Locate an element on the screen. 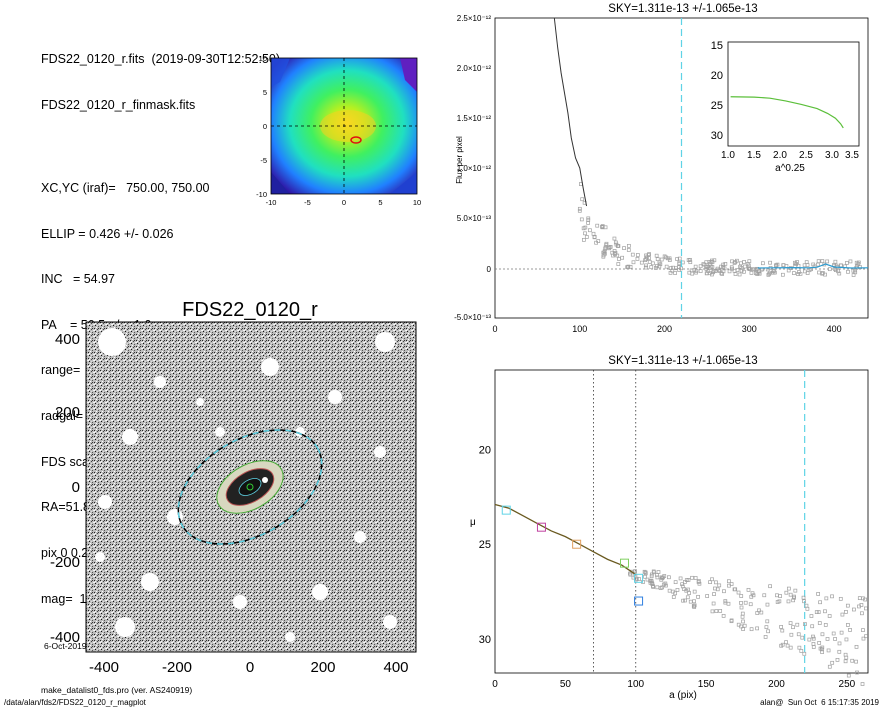 This screenshot has width=885, height=712. radgal-ellipse is located at coordinates (250, 487).